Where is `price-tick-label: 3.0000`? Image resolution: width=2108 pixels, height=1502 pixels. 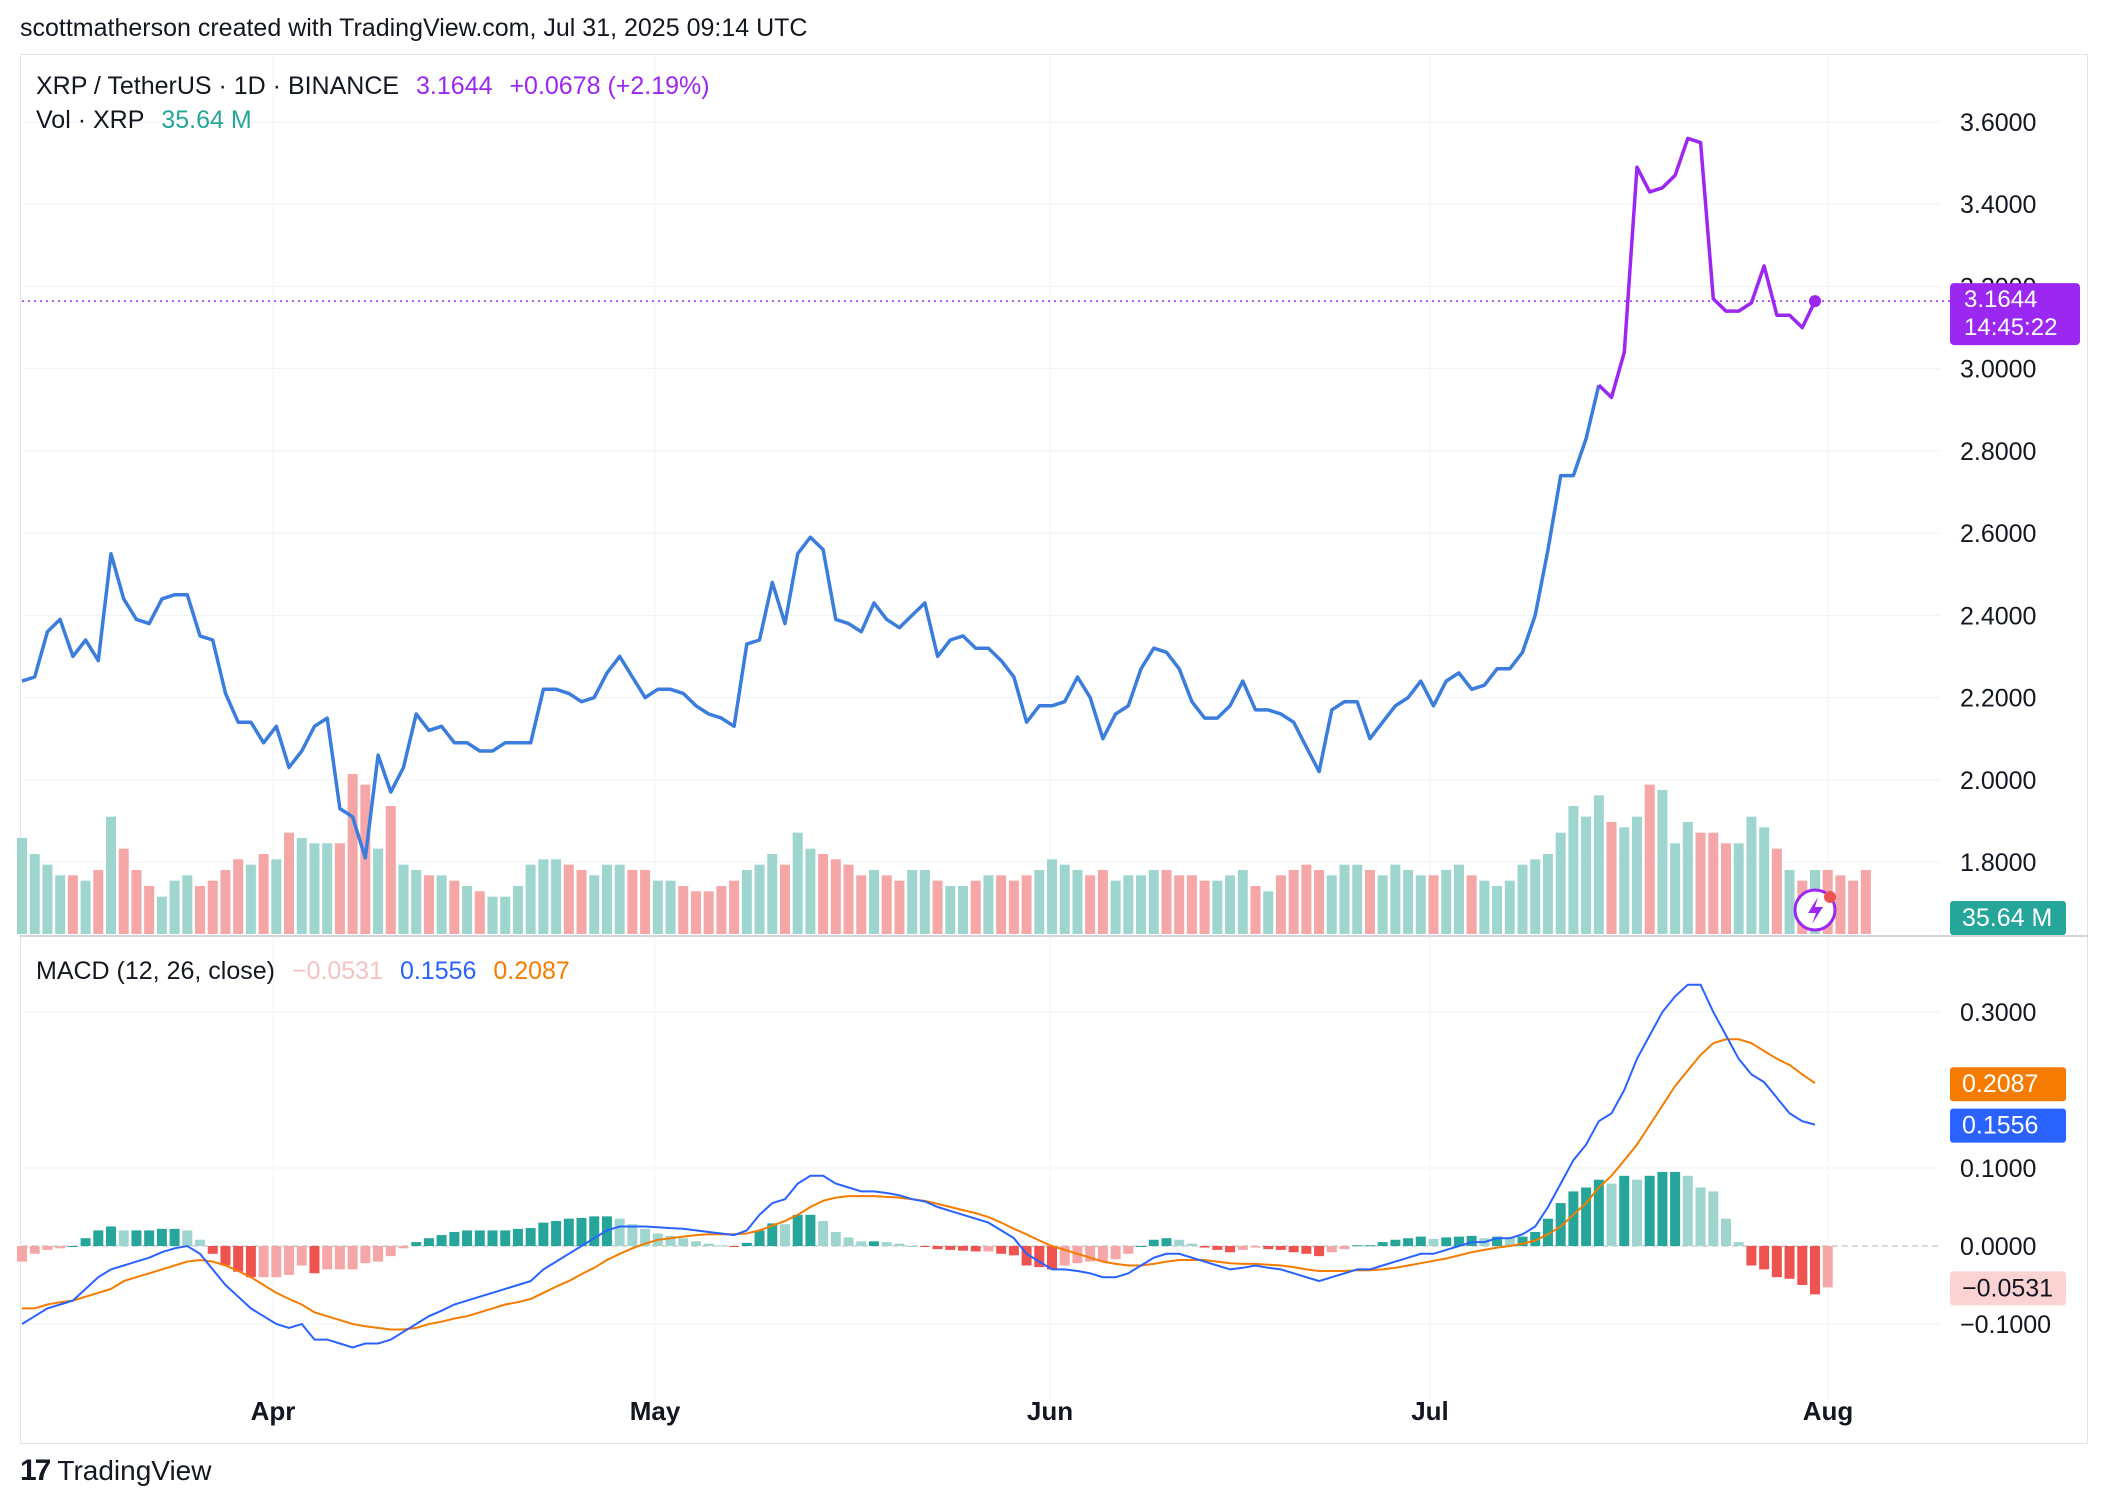
price-tick-label: 3.0000 is located at coordinates (1998, 370).